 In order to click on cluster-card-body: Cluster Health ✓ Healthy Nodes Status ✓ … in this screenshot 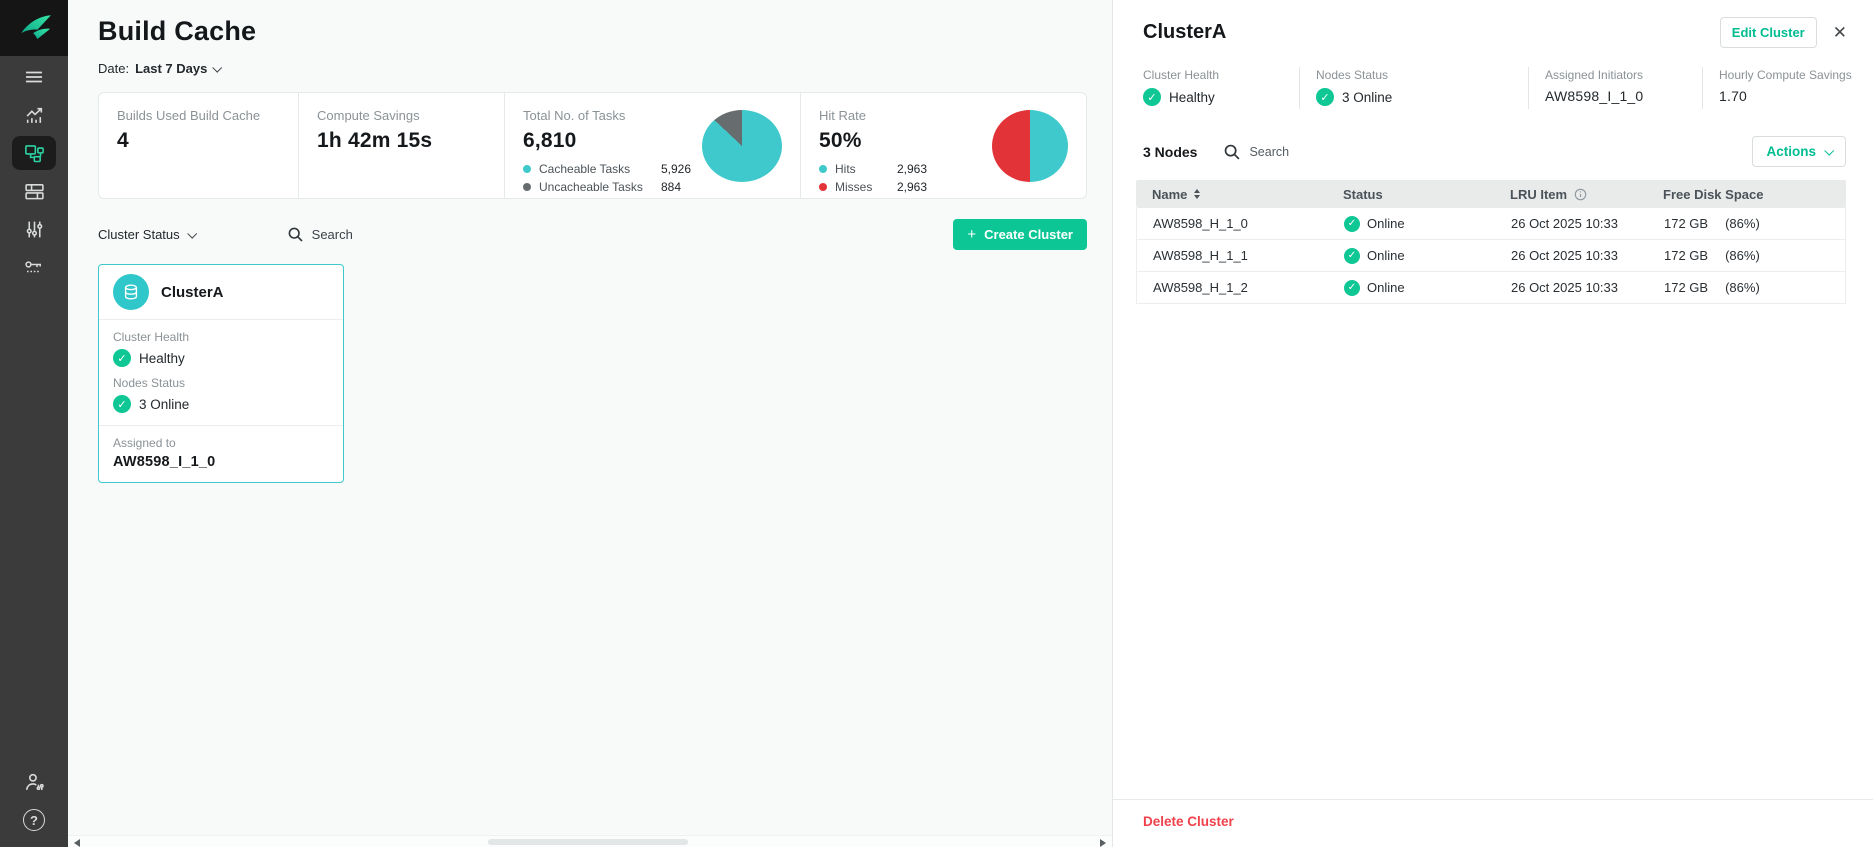, I will do `click(221, 372)`.